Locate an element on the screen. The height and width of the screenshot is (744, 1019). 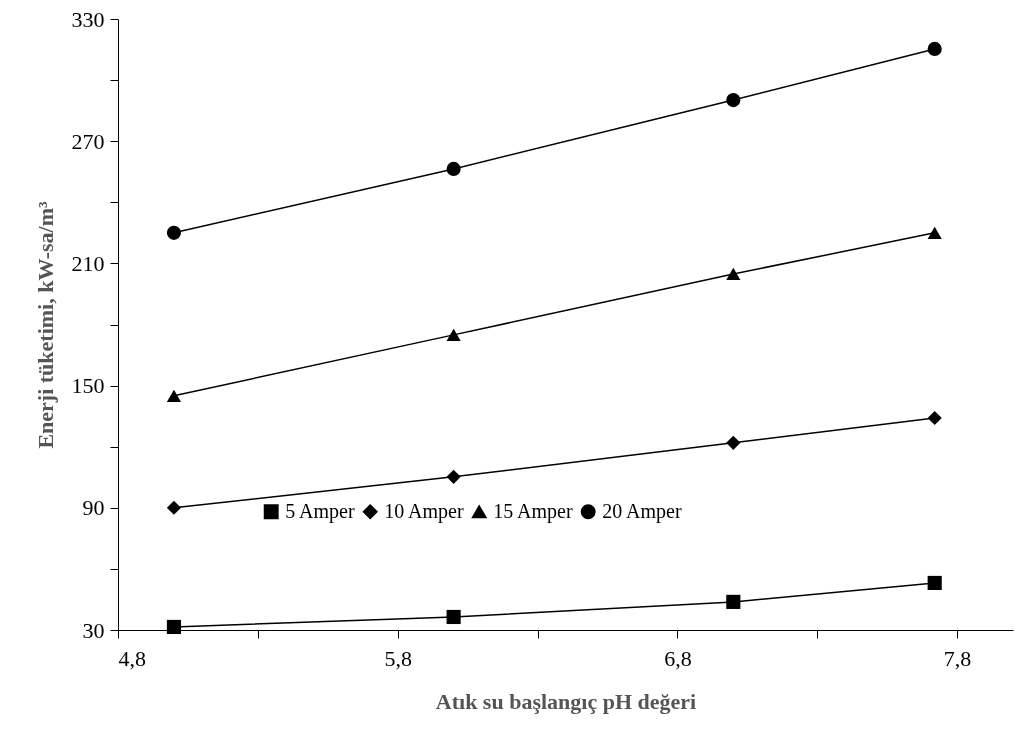
x-axis-title: Atık su başlangıç pH değeri is located at coordinates (566, 701).